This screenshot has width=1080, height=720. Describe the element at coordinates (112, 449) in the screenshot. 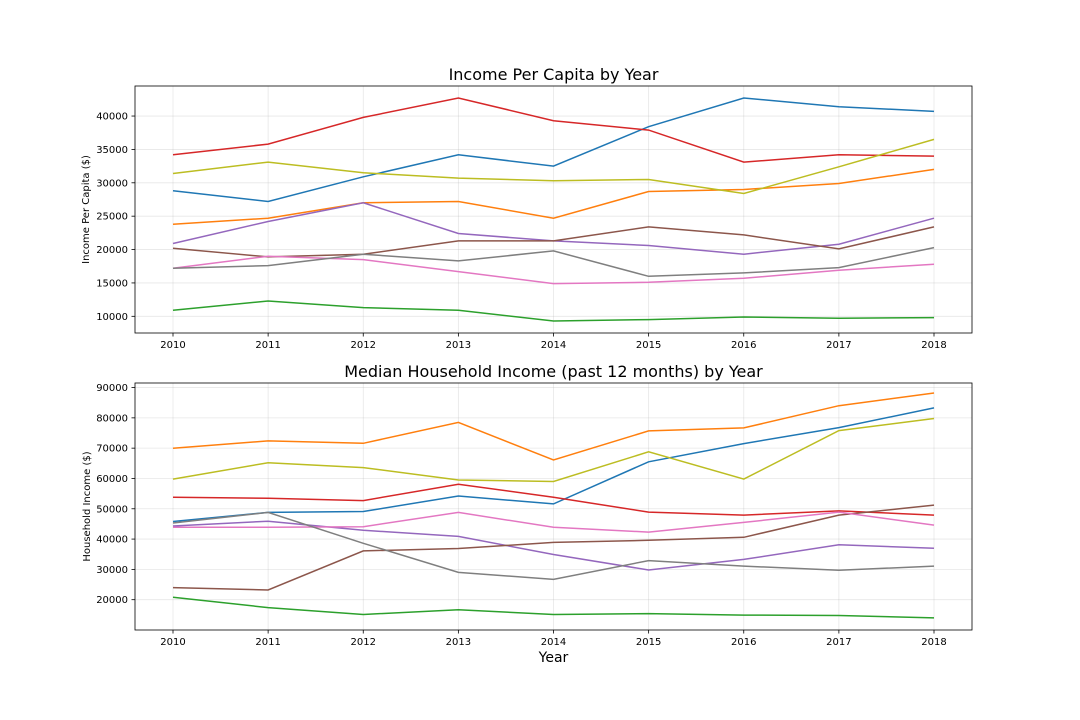

I see `y-tick-label: 70000` at that location.